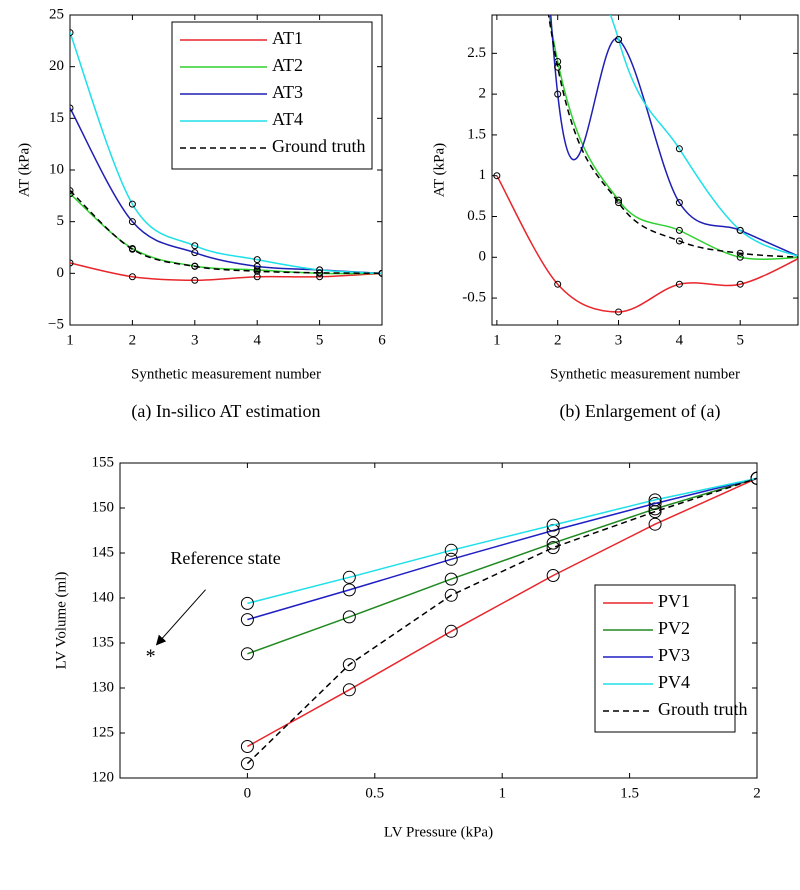  Describe the element at coordinates (319, 146) in the screenshot. I see `legend-label: Ground truth` at that location.